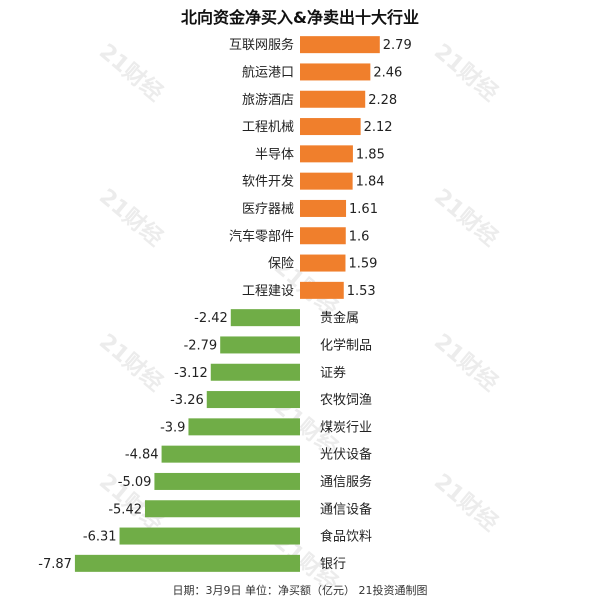 This screenshot has width=600, height=600. Describe the element at coordinates (333, 373) in the screenshot. I see `category-label: 证券` at that location.